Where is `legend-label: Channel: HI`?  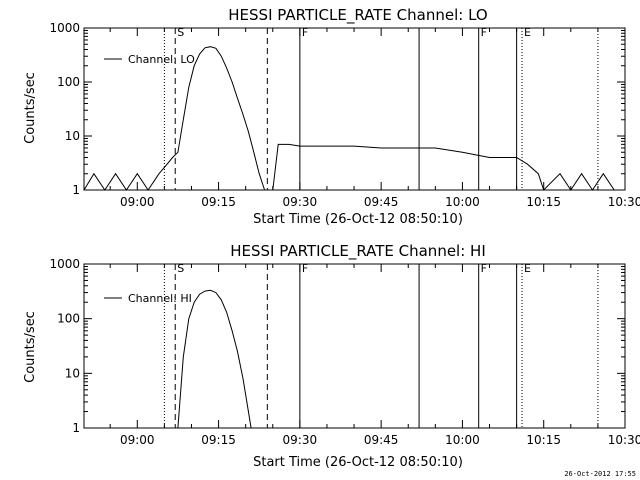
legend-label: Channel: HI is located at coordinates (160, 298).